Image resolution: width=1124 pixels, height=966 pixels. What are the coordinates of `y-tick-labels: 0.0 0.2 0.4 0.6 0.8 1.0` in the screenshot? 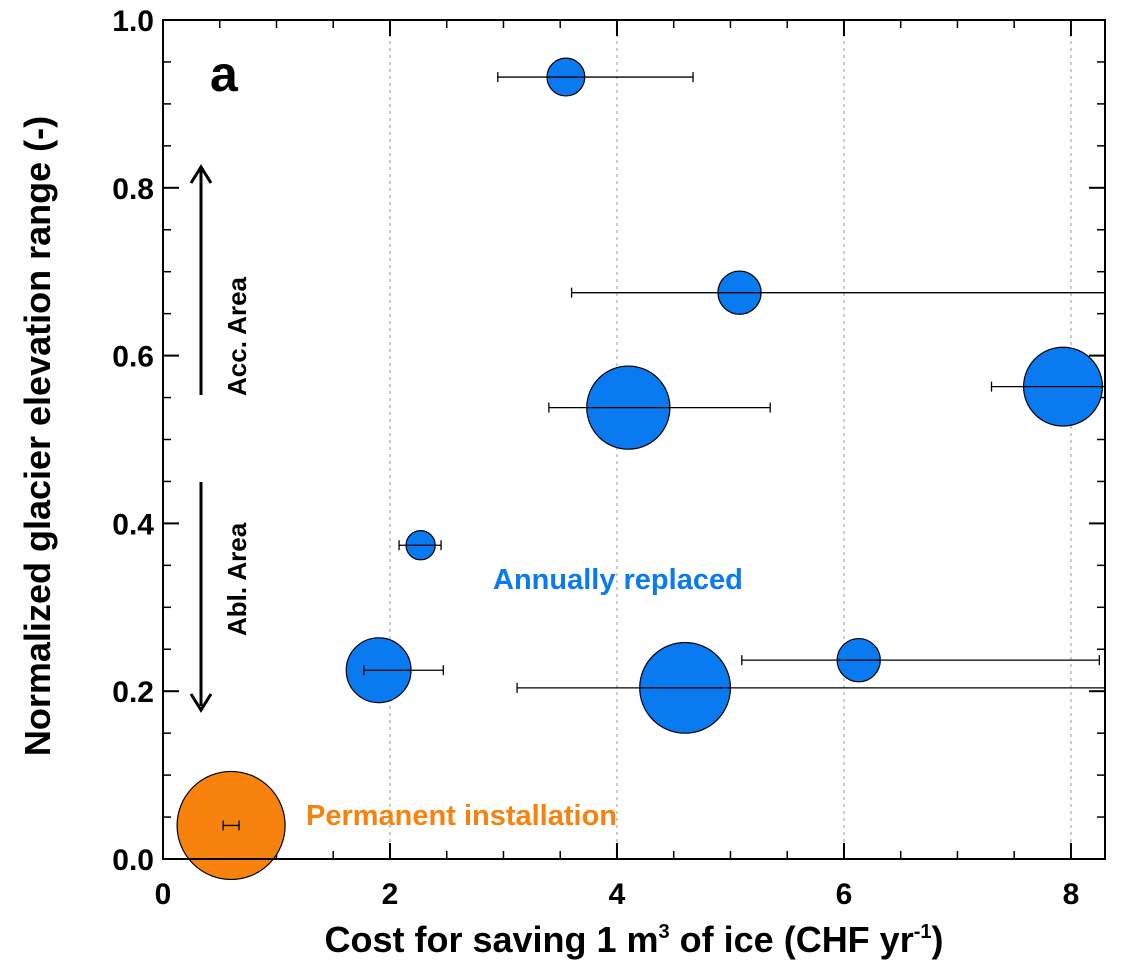 It's located at (133, 441).